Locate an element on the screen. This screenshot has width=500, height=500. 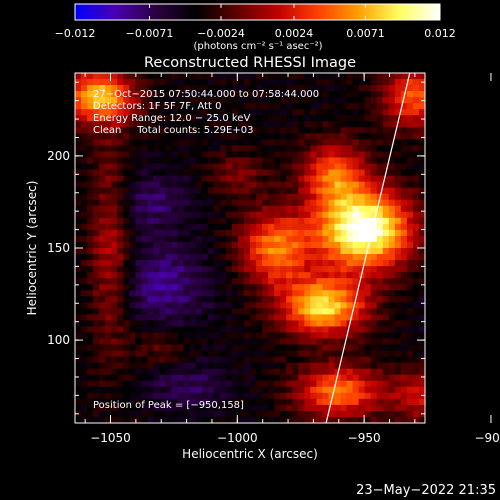
annotation-time-range: 27−Oct−2015 07:50:44.000 to 07:58:44.000 is located at coordinates (206, 94).